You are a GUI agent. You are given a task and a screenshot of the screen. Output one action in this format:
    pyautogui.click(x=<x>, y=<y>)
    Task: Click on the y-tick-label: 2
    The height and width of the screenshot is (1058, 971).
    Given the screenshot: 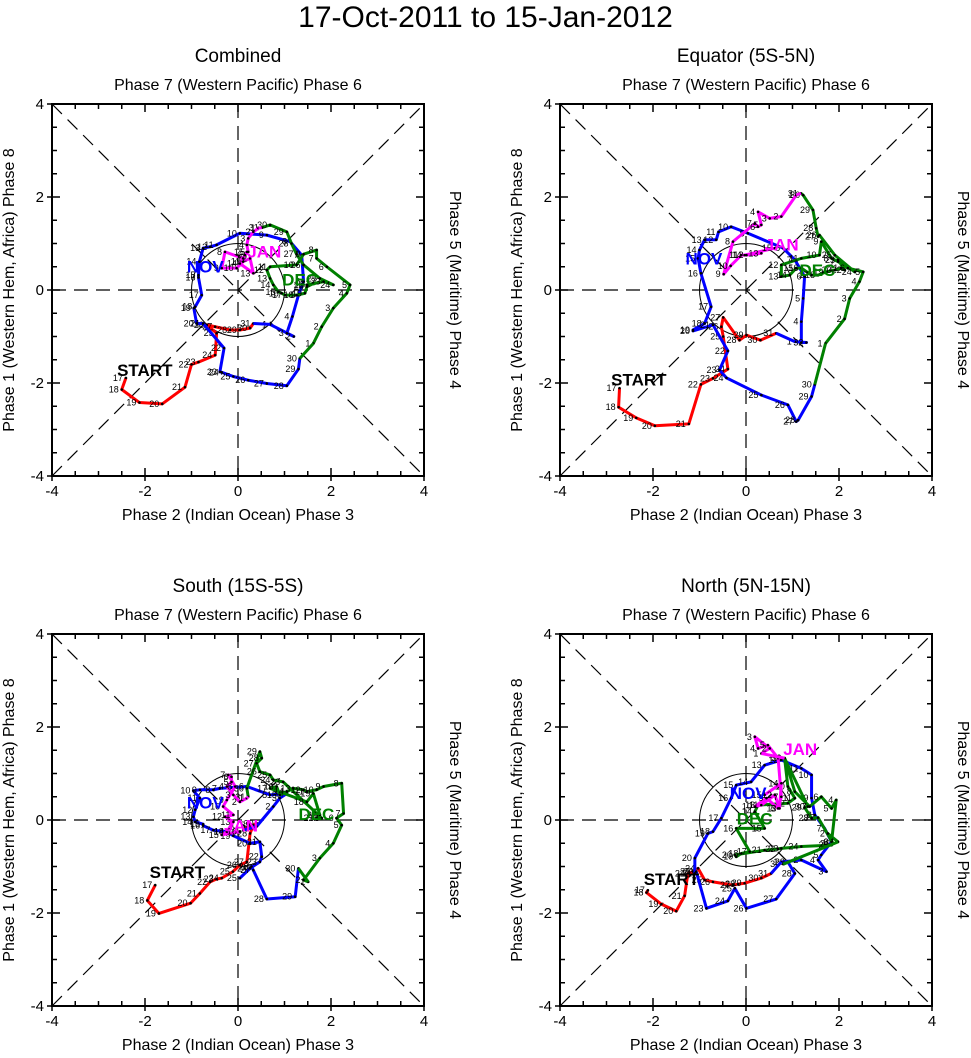 What is the action you would take?
    pyautogui.click(x=40, y=197)
    